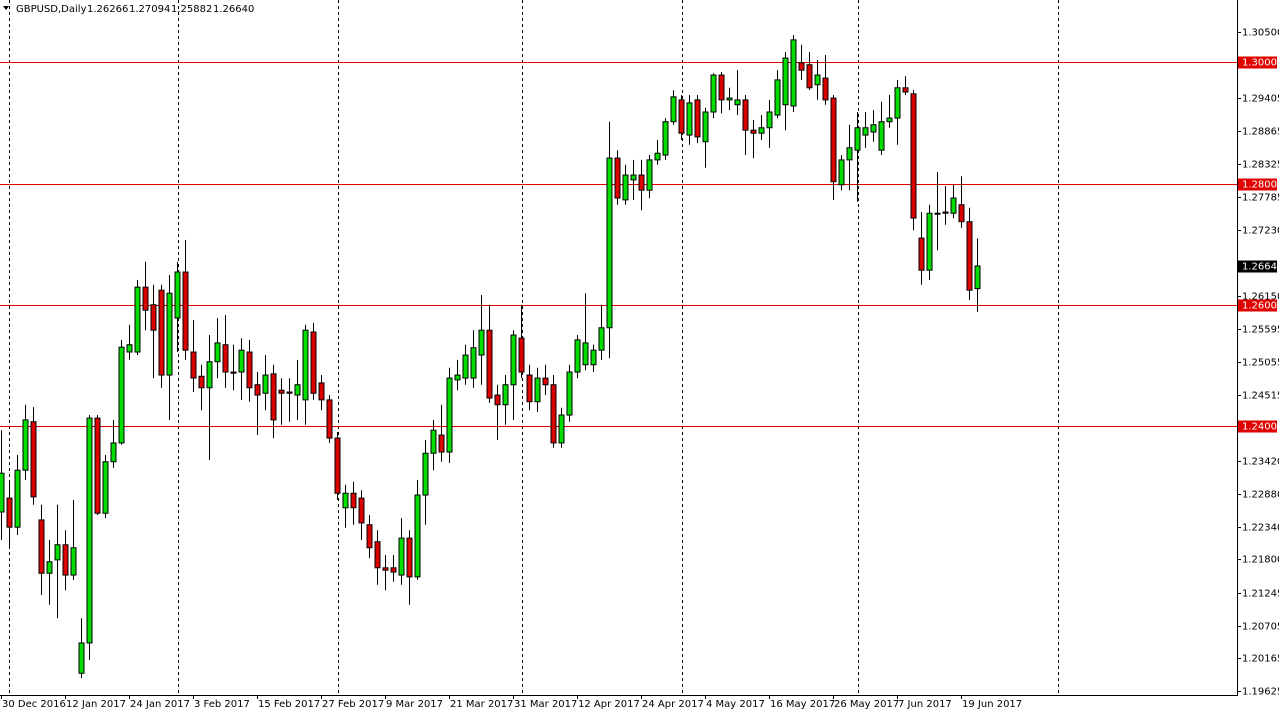 The image size is (1279, 714). I want to click on x-tick-label: 9 Mar 2017, so click(414, 704).